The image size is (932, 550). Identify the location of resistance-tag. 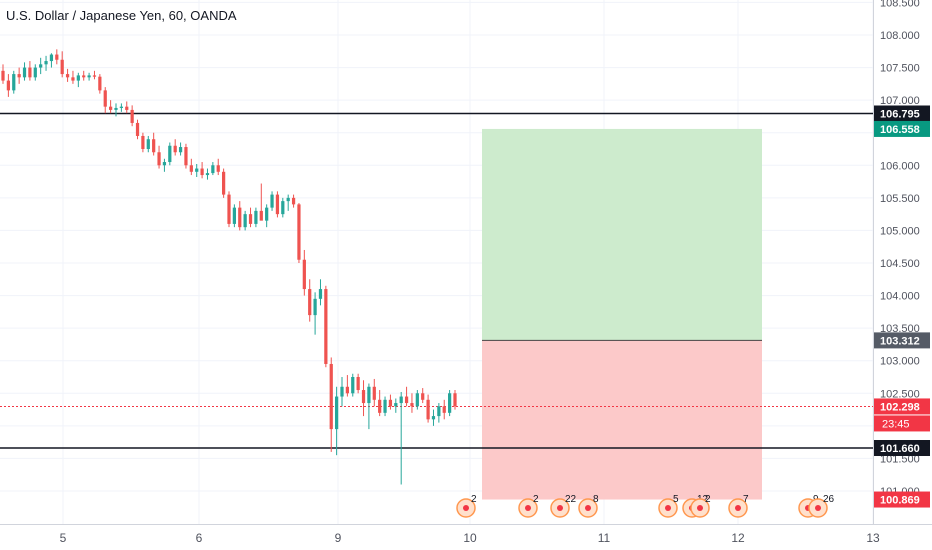
(902, 113).